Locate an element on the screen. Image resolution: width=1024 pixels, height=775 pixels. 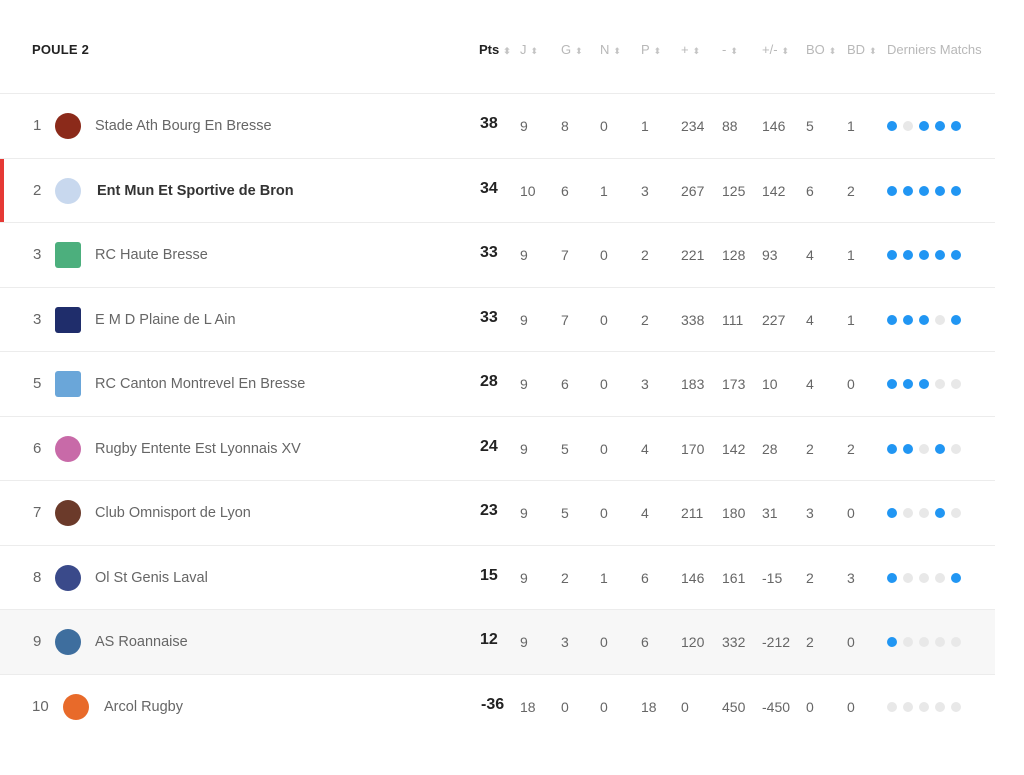
stat-minus: 180 is located at coordinates (734, 513).